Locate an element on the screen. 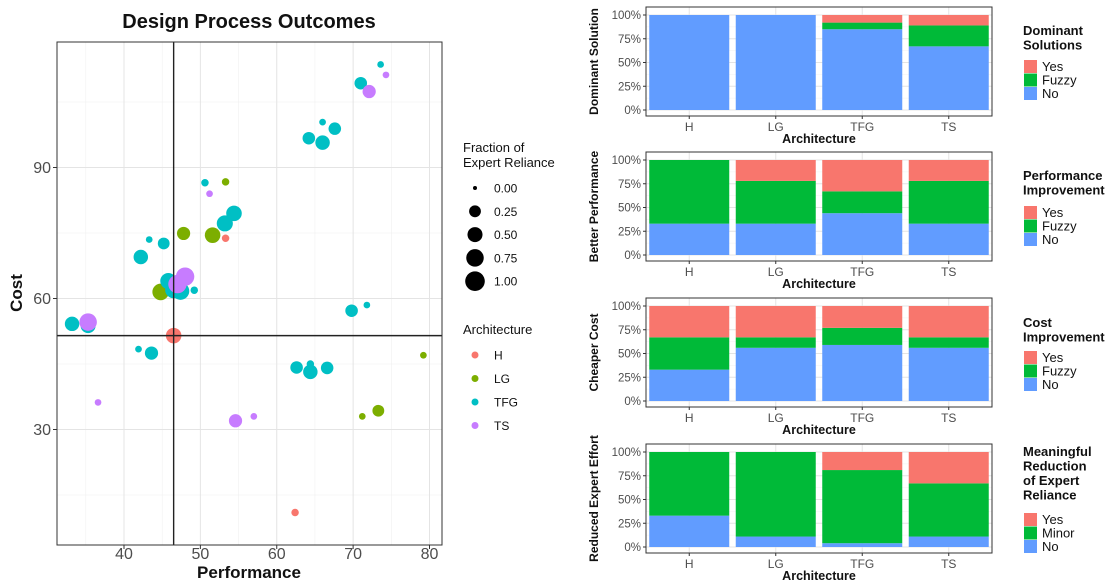  scatter-y-label: Cost is located at coordinates (16, 293).